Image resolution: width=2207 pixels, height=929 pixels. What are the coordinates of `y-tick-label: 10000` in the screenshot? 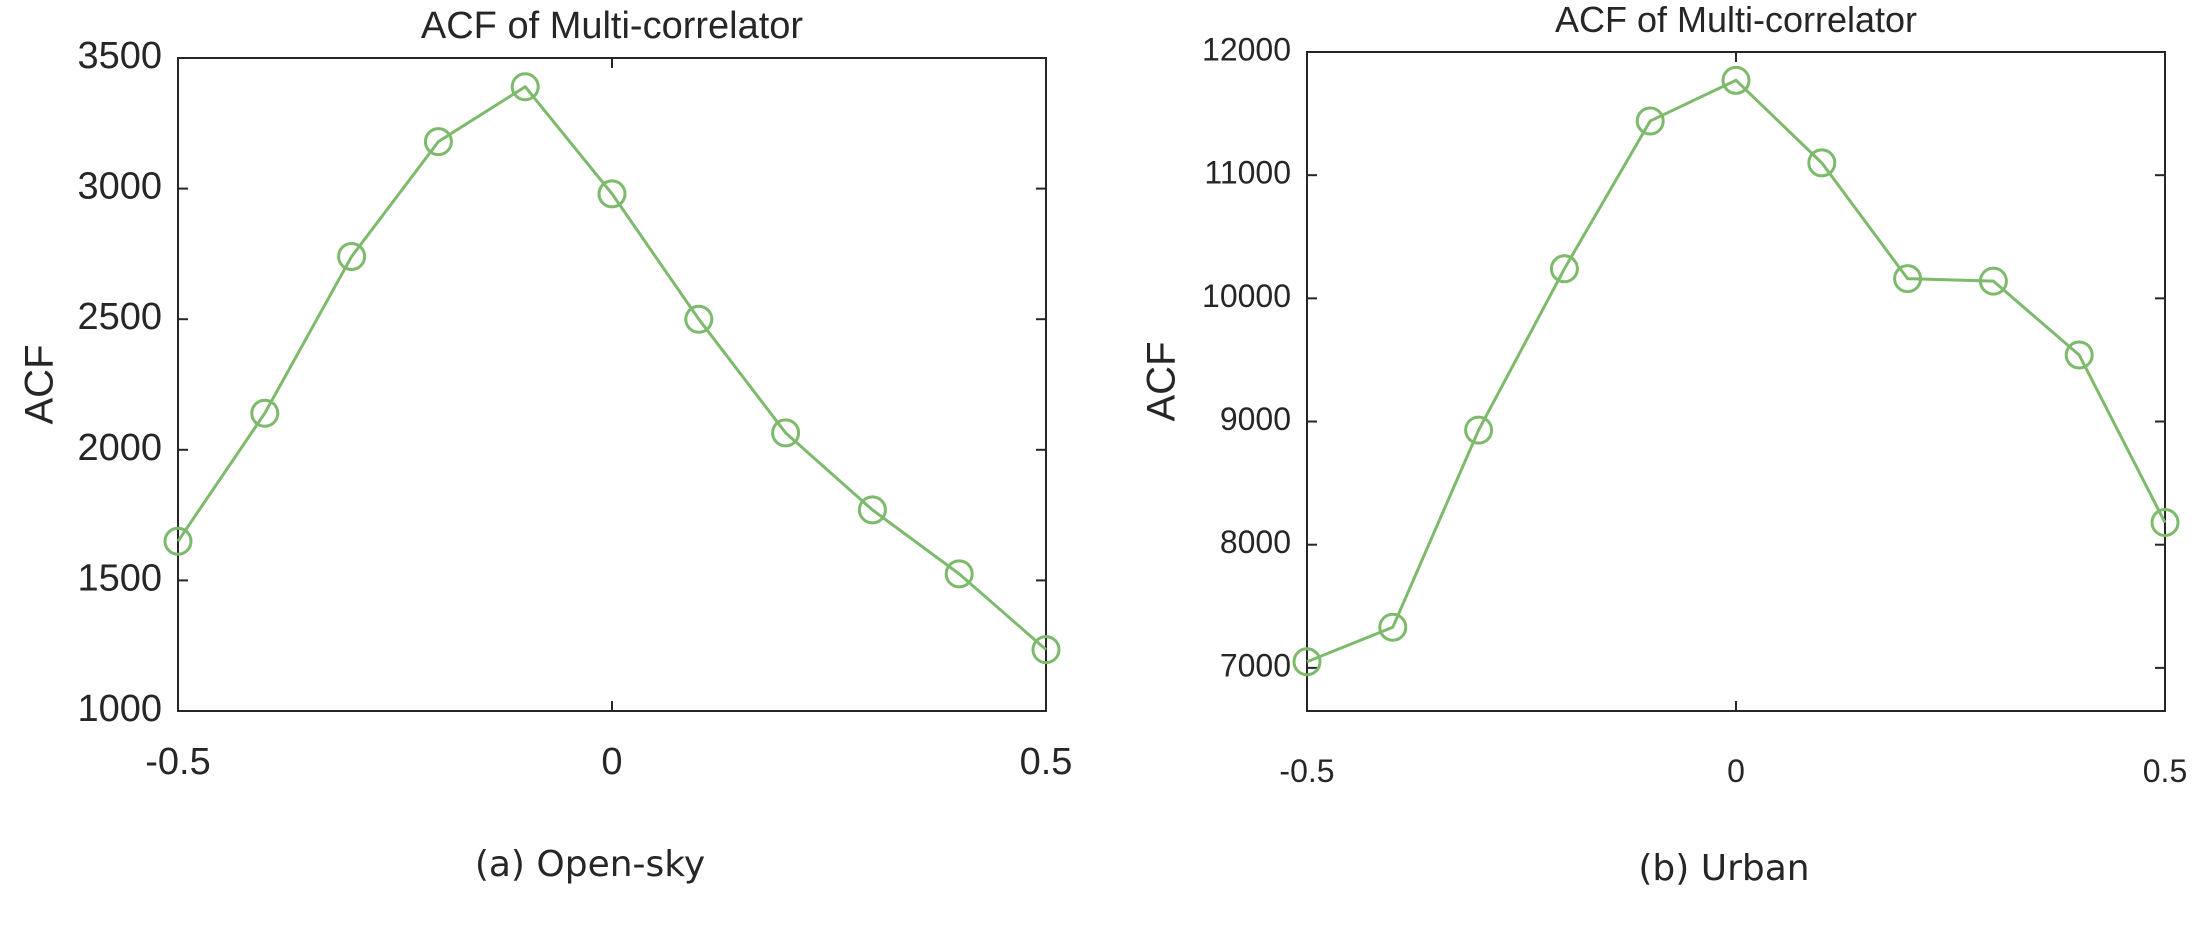 It's located at (1246, 296).